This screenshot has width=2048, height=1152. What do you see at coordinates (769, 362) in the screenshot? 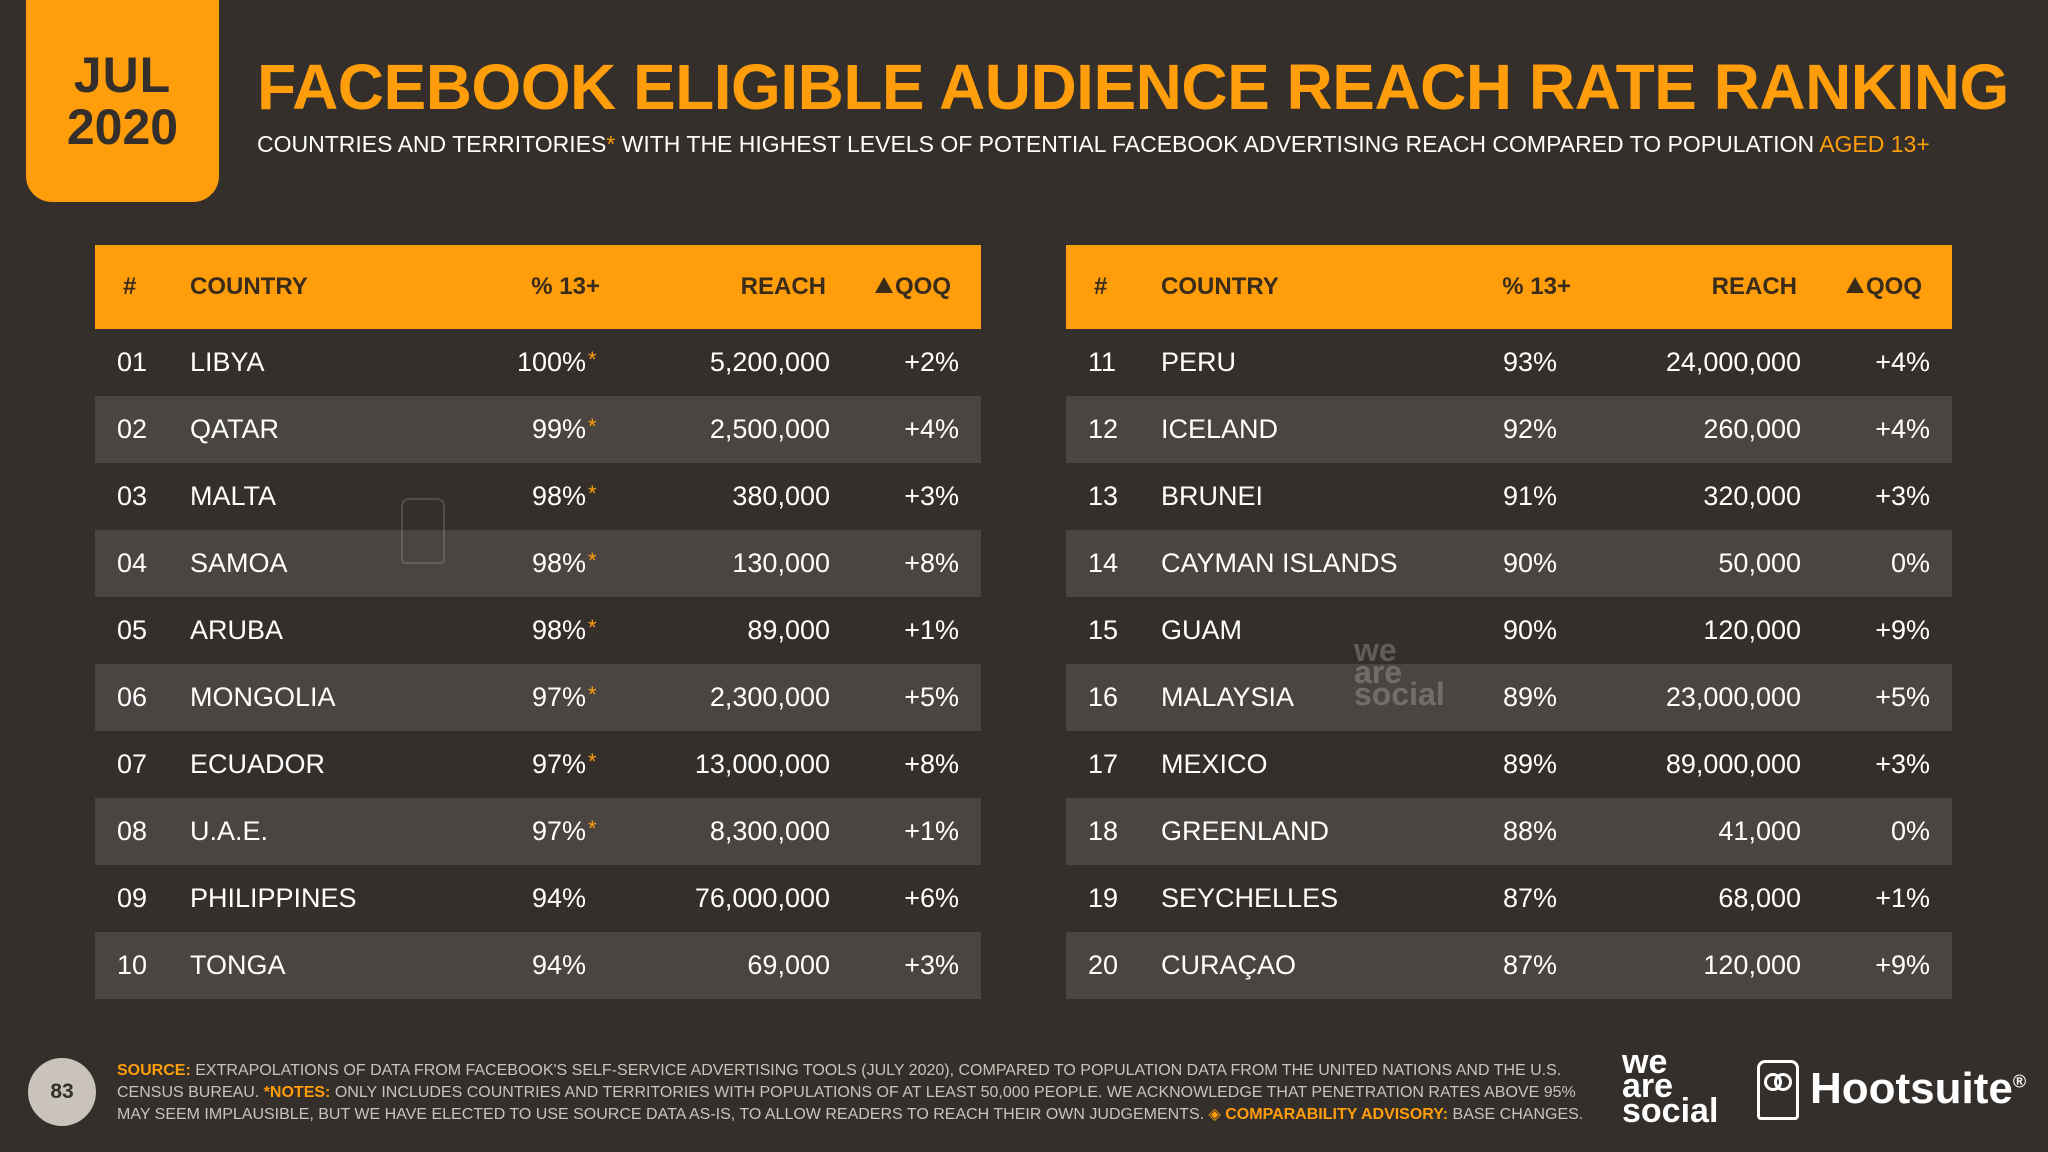
I see `reach-cell: 5,200,000` at bounding box center [769, 362].